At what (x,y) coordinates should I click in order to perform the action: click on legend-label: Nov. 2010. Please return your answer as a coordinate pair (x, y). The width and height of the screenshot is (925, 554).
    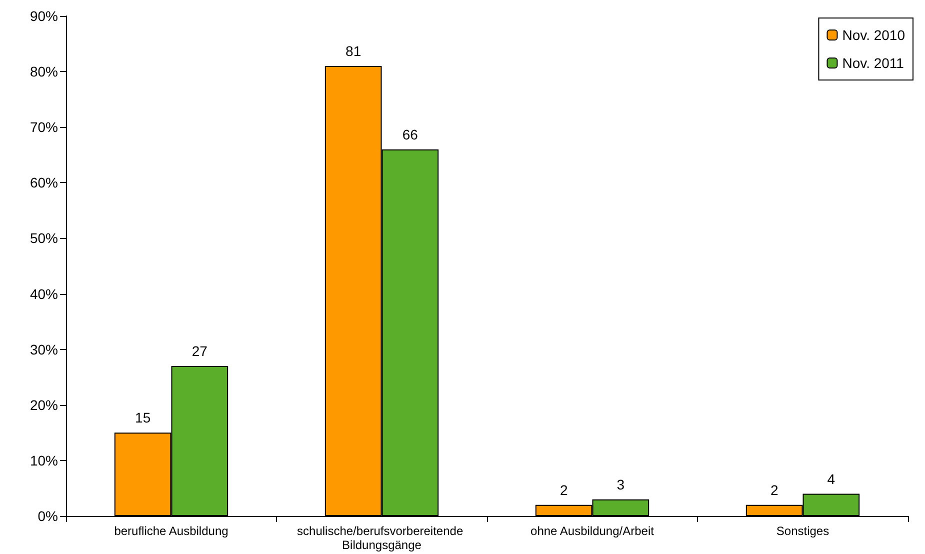
    Looking at the image, I should click on (874, 35).